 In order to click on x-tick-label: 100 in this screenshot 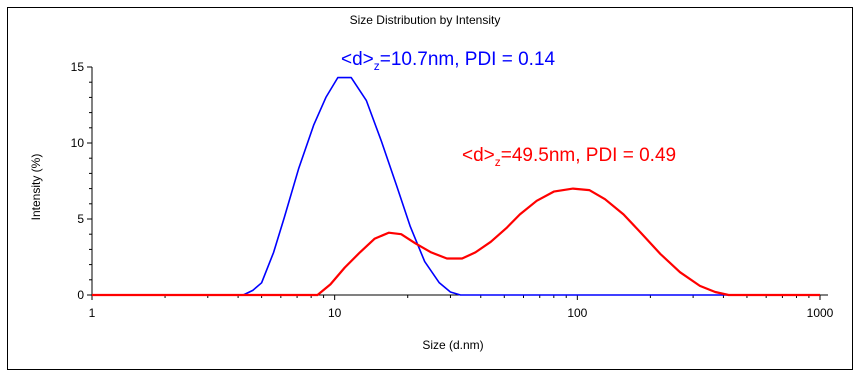, I will do `click(577, 313)`.